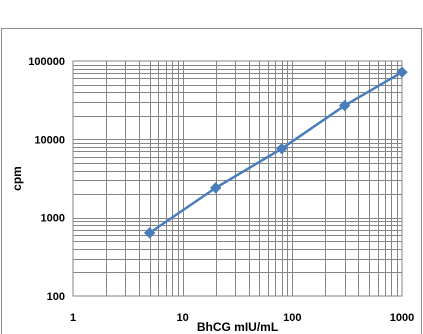 This screenshot has width=423, height=334. What do you see at coordinates (402, 318) in the screenshot?
I see `x-tick-label: 1000` at bounding box center [402, 318].